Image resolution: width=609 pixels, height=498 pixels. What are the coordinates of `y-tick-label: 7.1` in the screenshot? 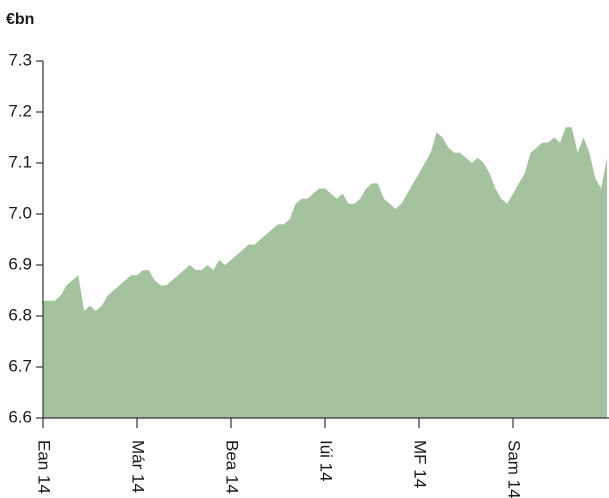 It's located at (20, 161).